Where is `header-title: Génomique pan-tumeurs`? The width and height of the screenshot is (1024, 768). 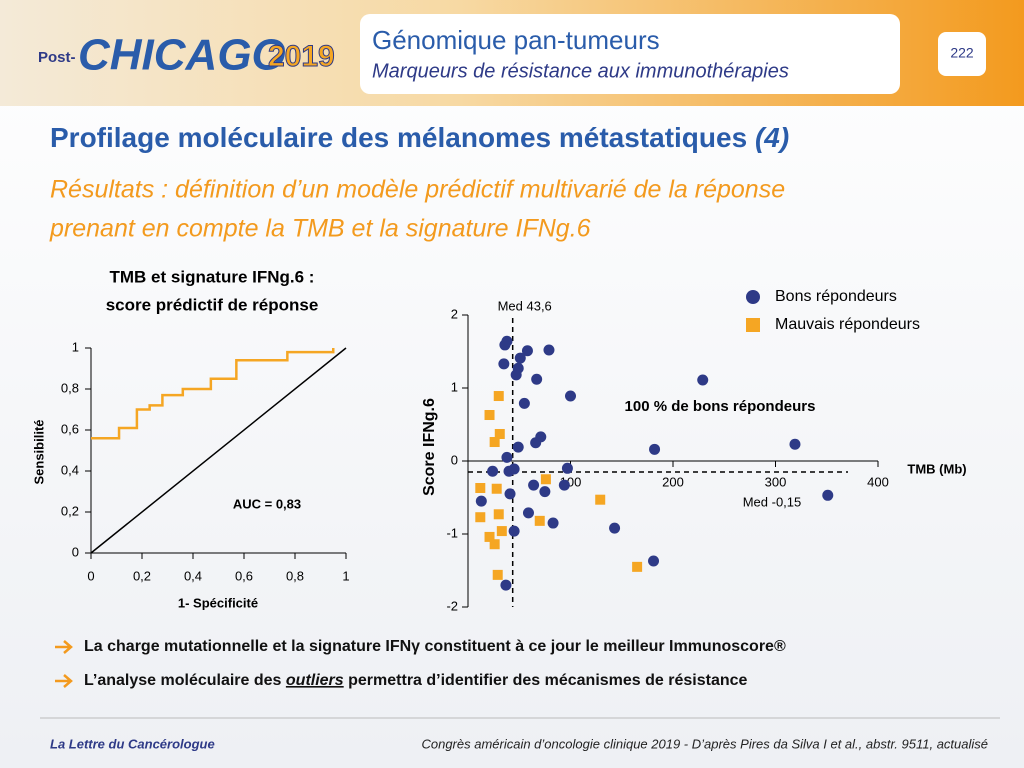
header-title: Génomique pan-tumeurs is located at coordinates (516, 40).